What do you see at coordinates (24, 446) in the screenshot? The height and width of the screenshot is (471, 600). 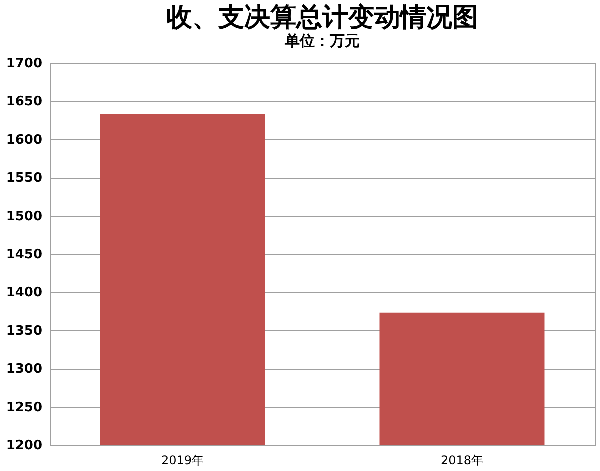 I see `y-tick-label: 1200` at bounding box center [24, 446].